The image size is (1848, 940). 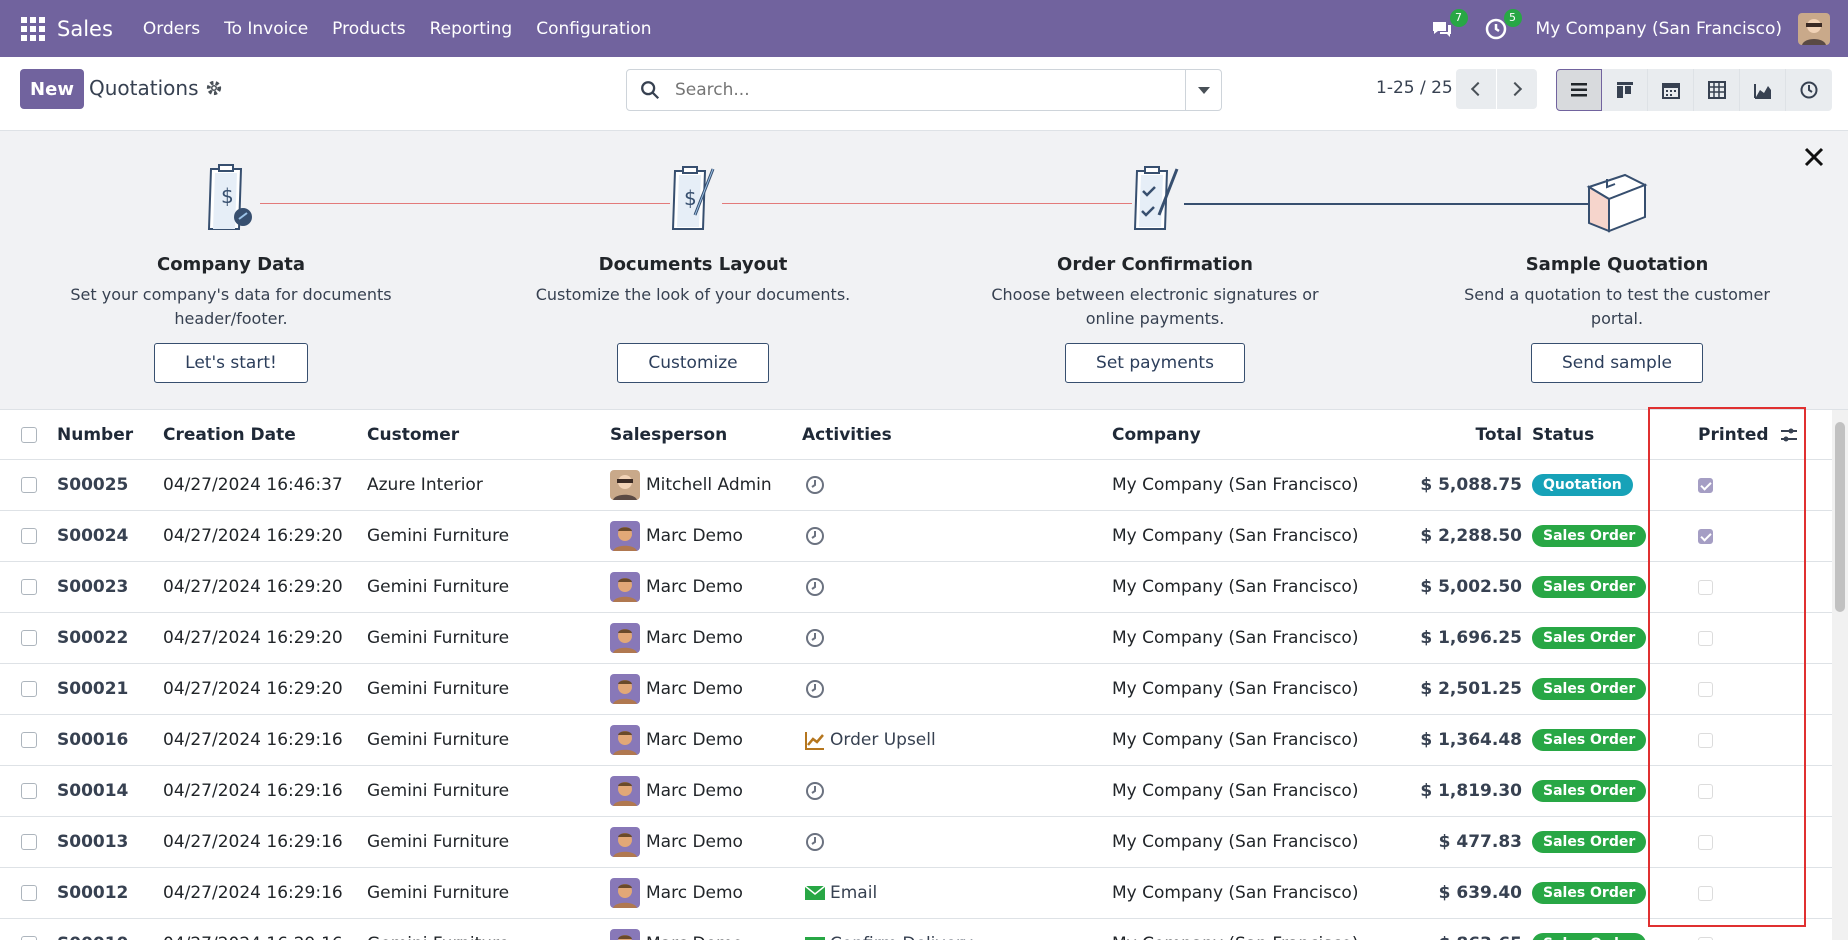 I want to click on company-name: My Company (San Francisco), so click(x=1235, y=587).